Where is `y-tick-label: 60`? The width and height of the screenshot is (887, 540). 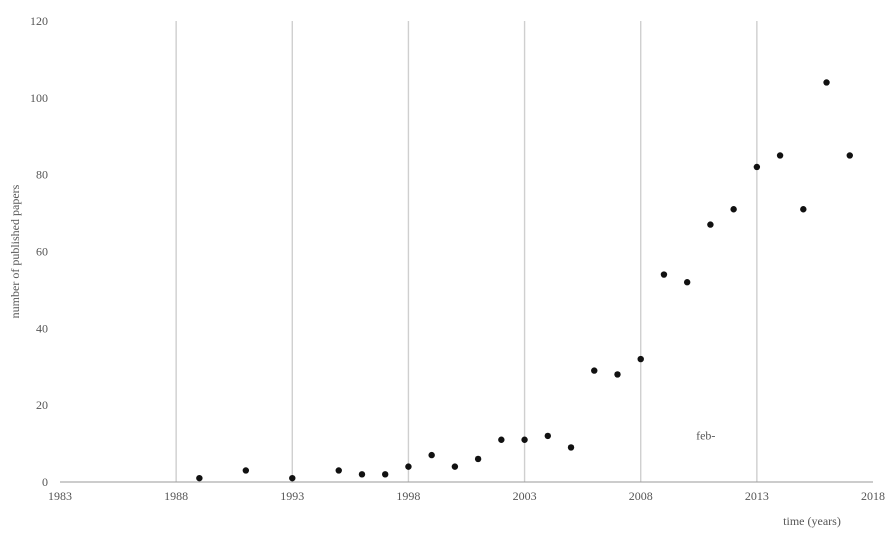
y-tick-label: 60 is located at coordinates (42, 252).